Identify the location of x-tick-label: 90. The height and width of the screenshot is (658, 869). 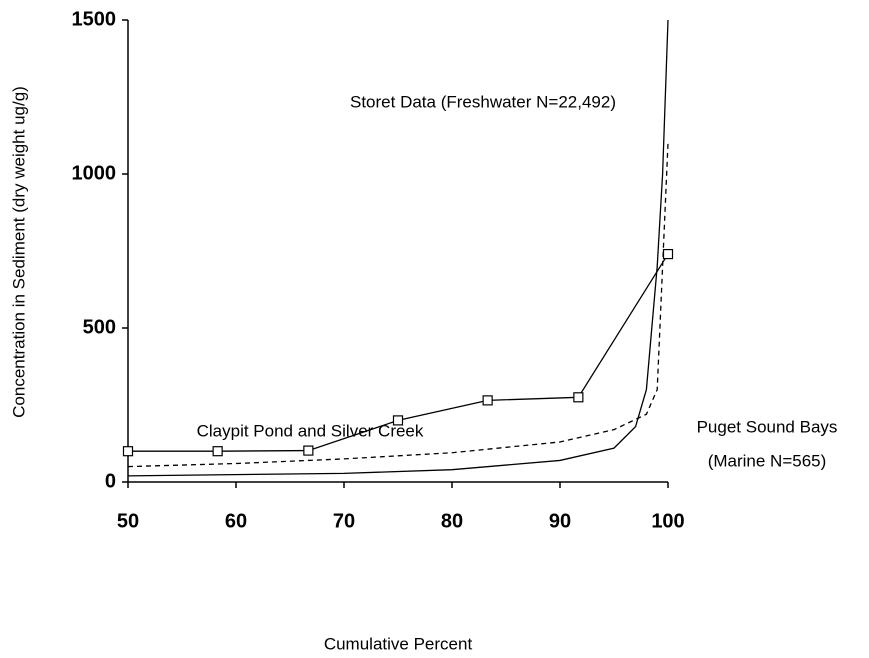
(560, 521).